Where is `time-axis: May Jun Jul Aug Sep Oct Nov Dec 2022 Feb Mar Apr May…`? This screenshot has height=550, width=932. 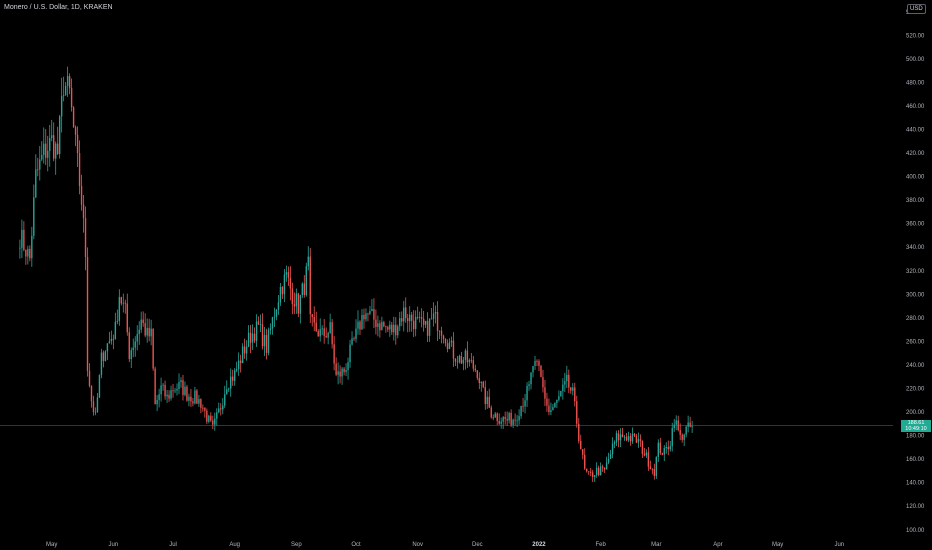 time-axis: May Jun Jul Aug Sep Oct Nov Dec 2022 Feb Mar Apr May… is located at coordinates (445, 545).